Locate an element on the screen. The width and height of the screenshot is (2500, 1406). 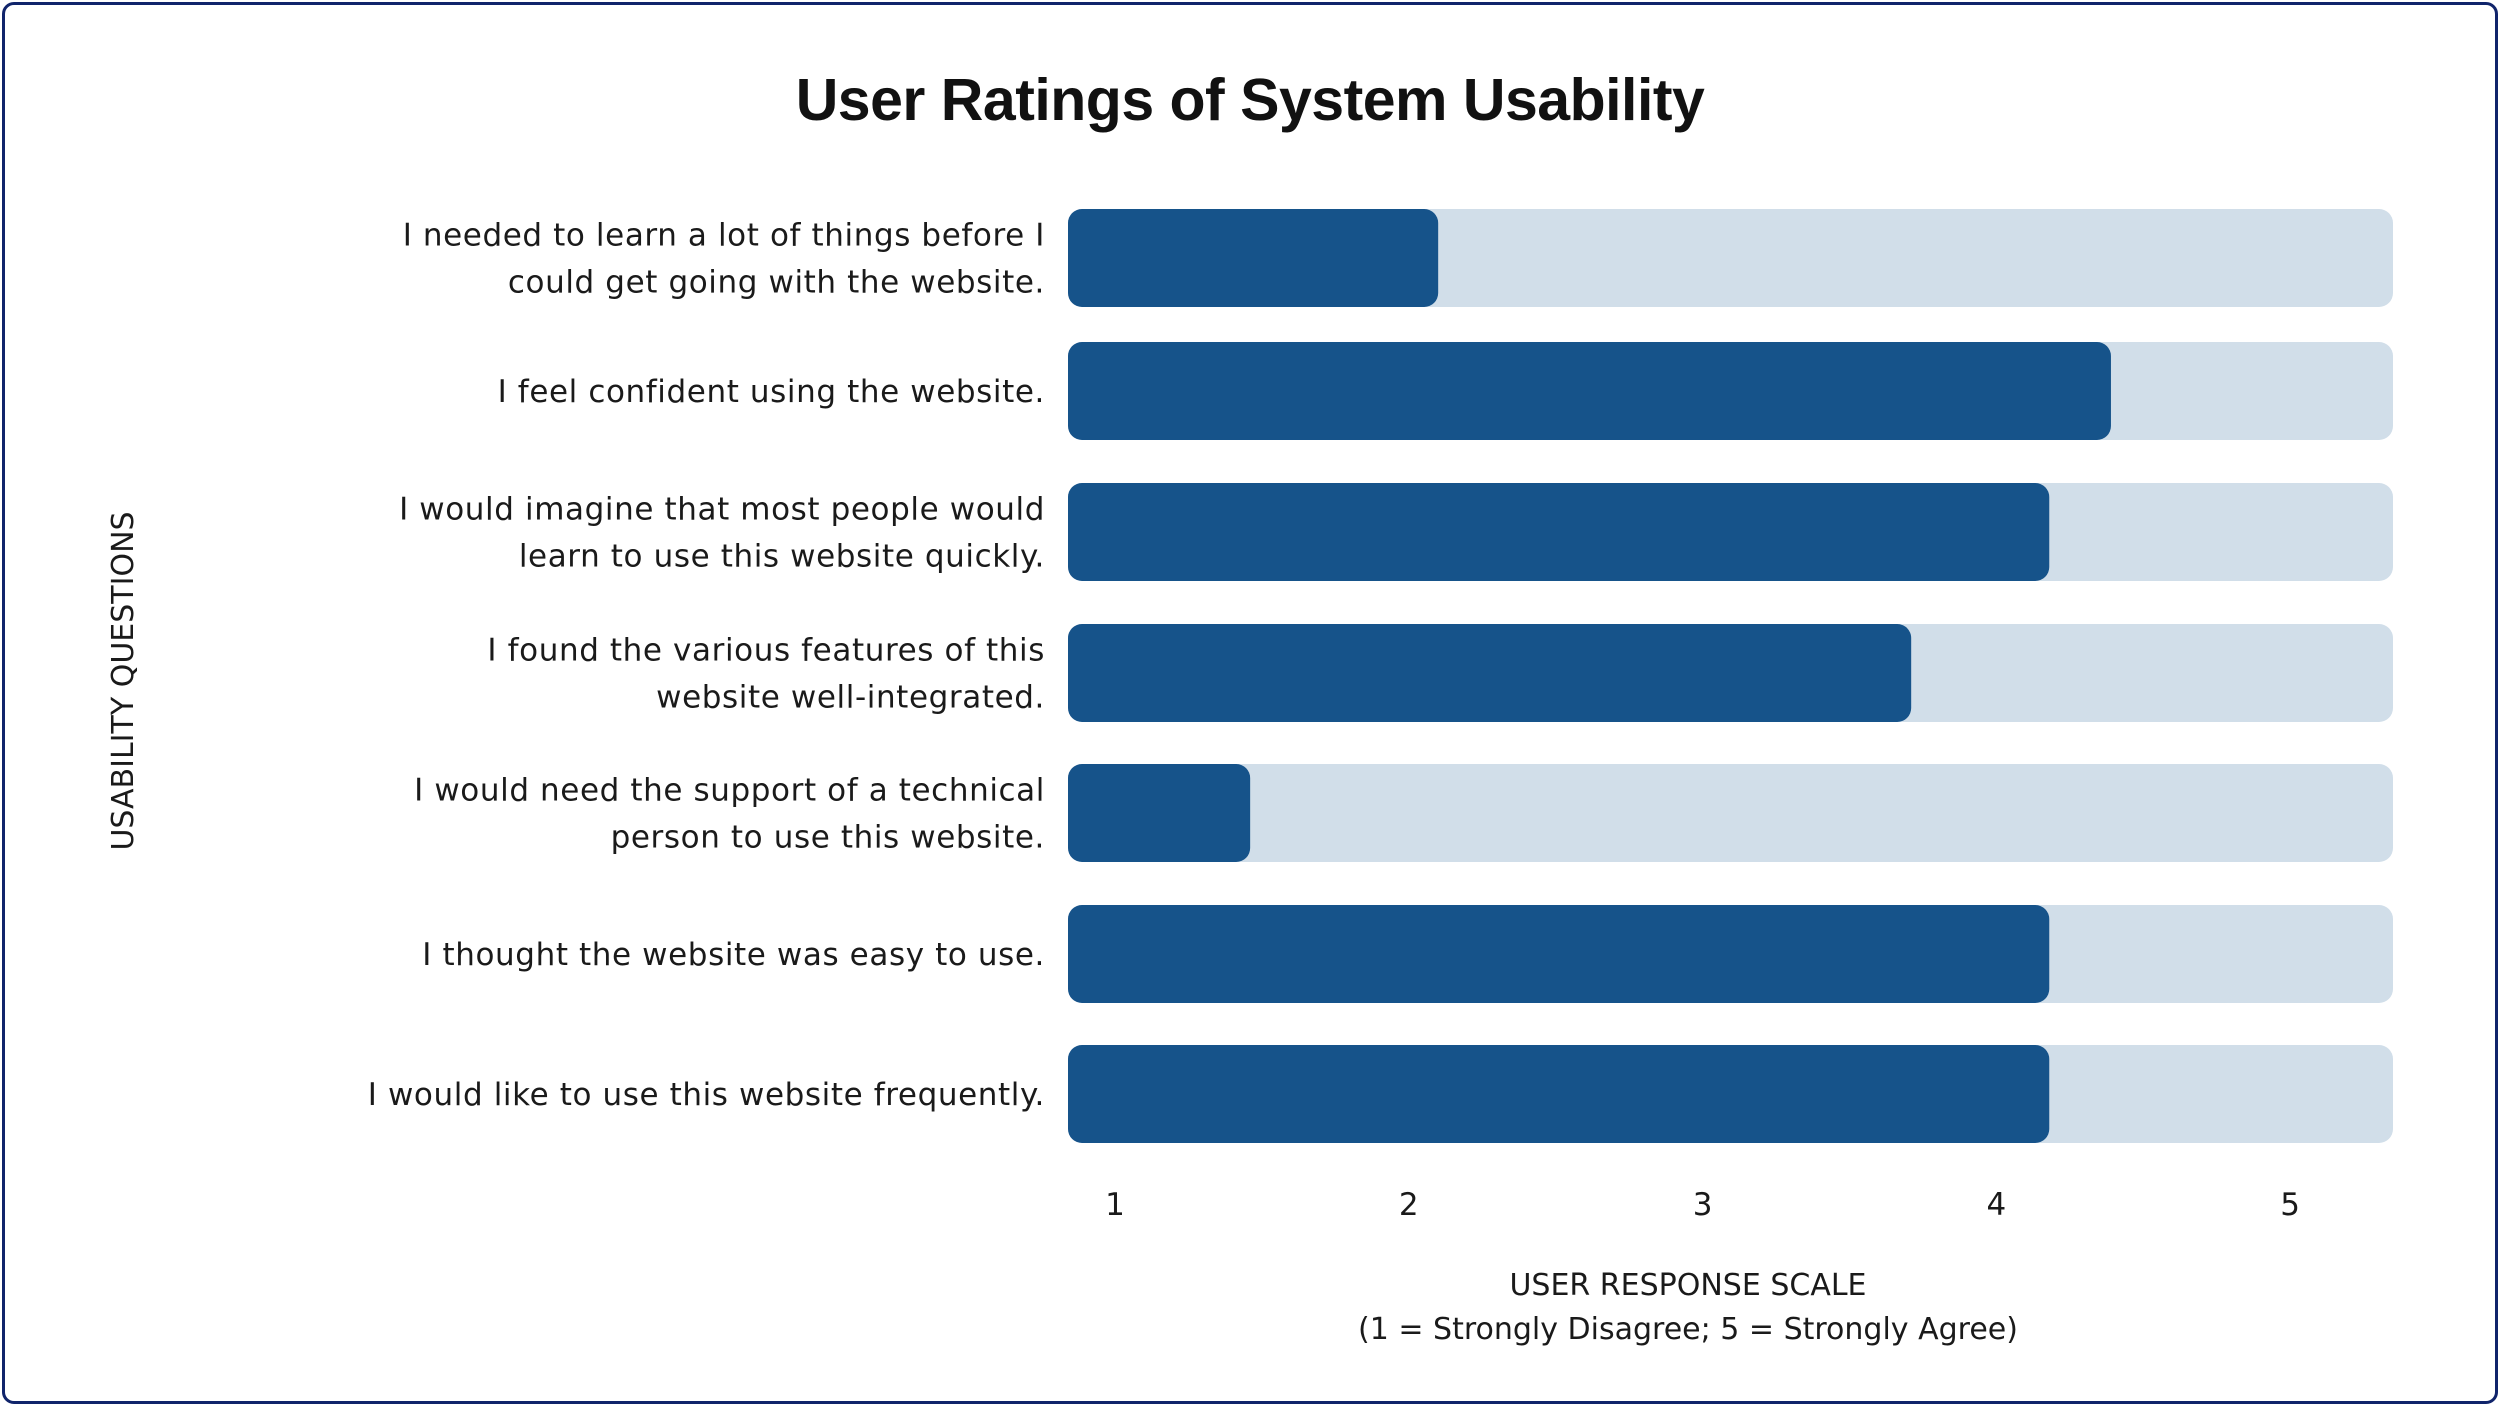
x-tick-label: 3 is located at coordinates (1703, 1205).